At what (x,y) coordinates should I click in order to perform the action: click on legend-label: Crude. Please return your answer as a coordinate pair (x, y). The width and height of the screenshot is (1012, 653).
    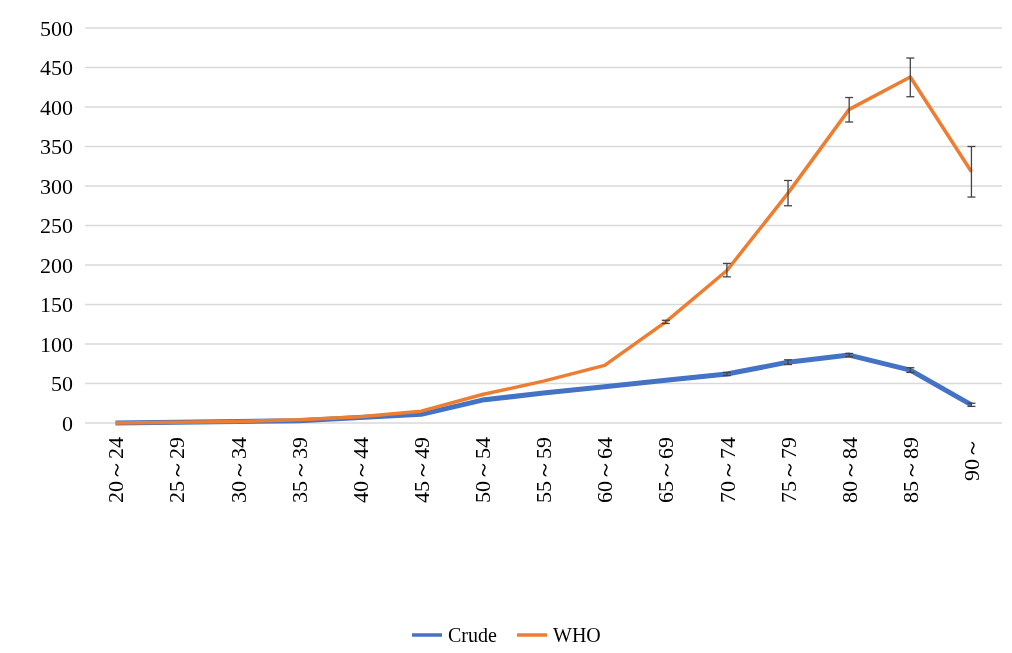
    Looking at the image, I should click on (472, 635).